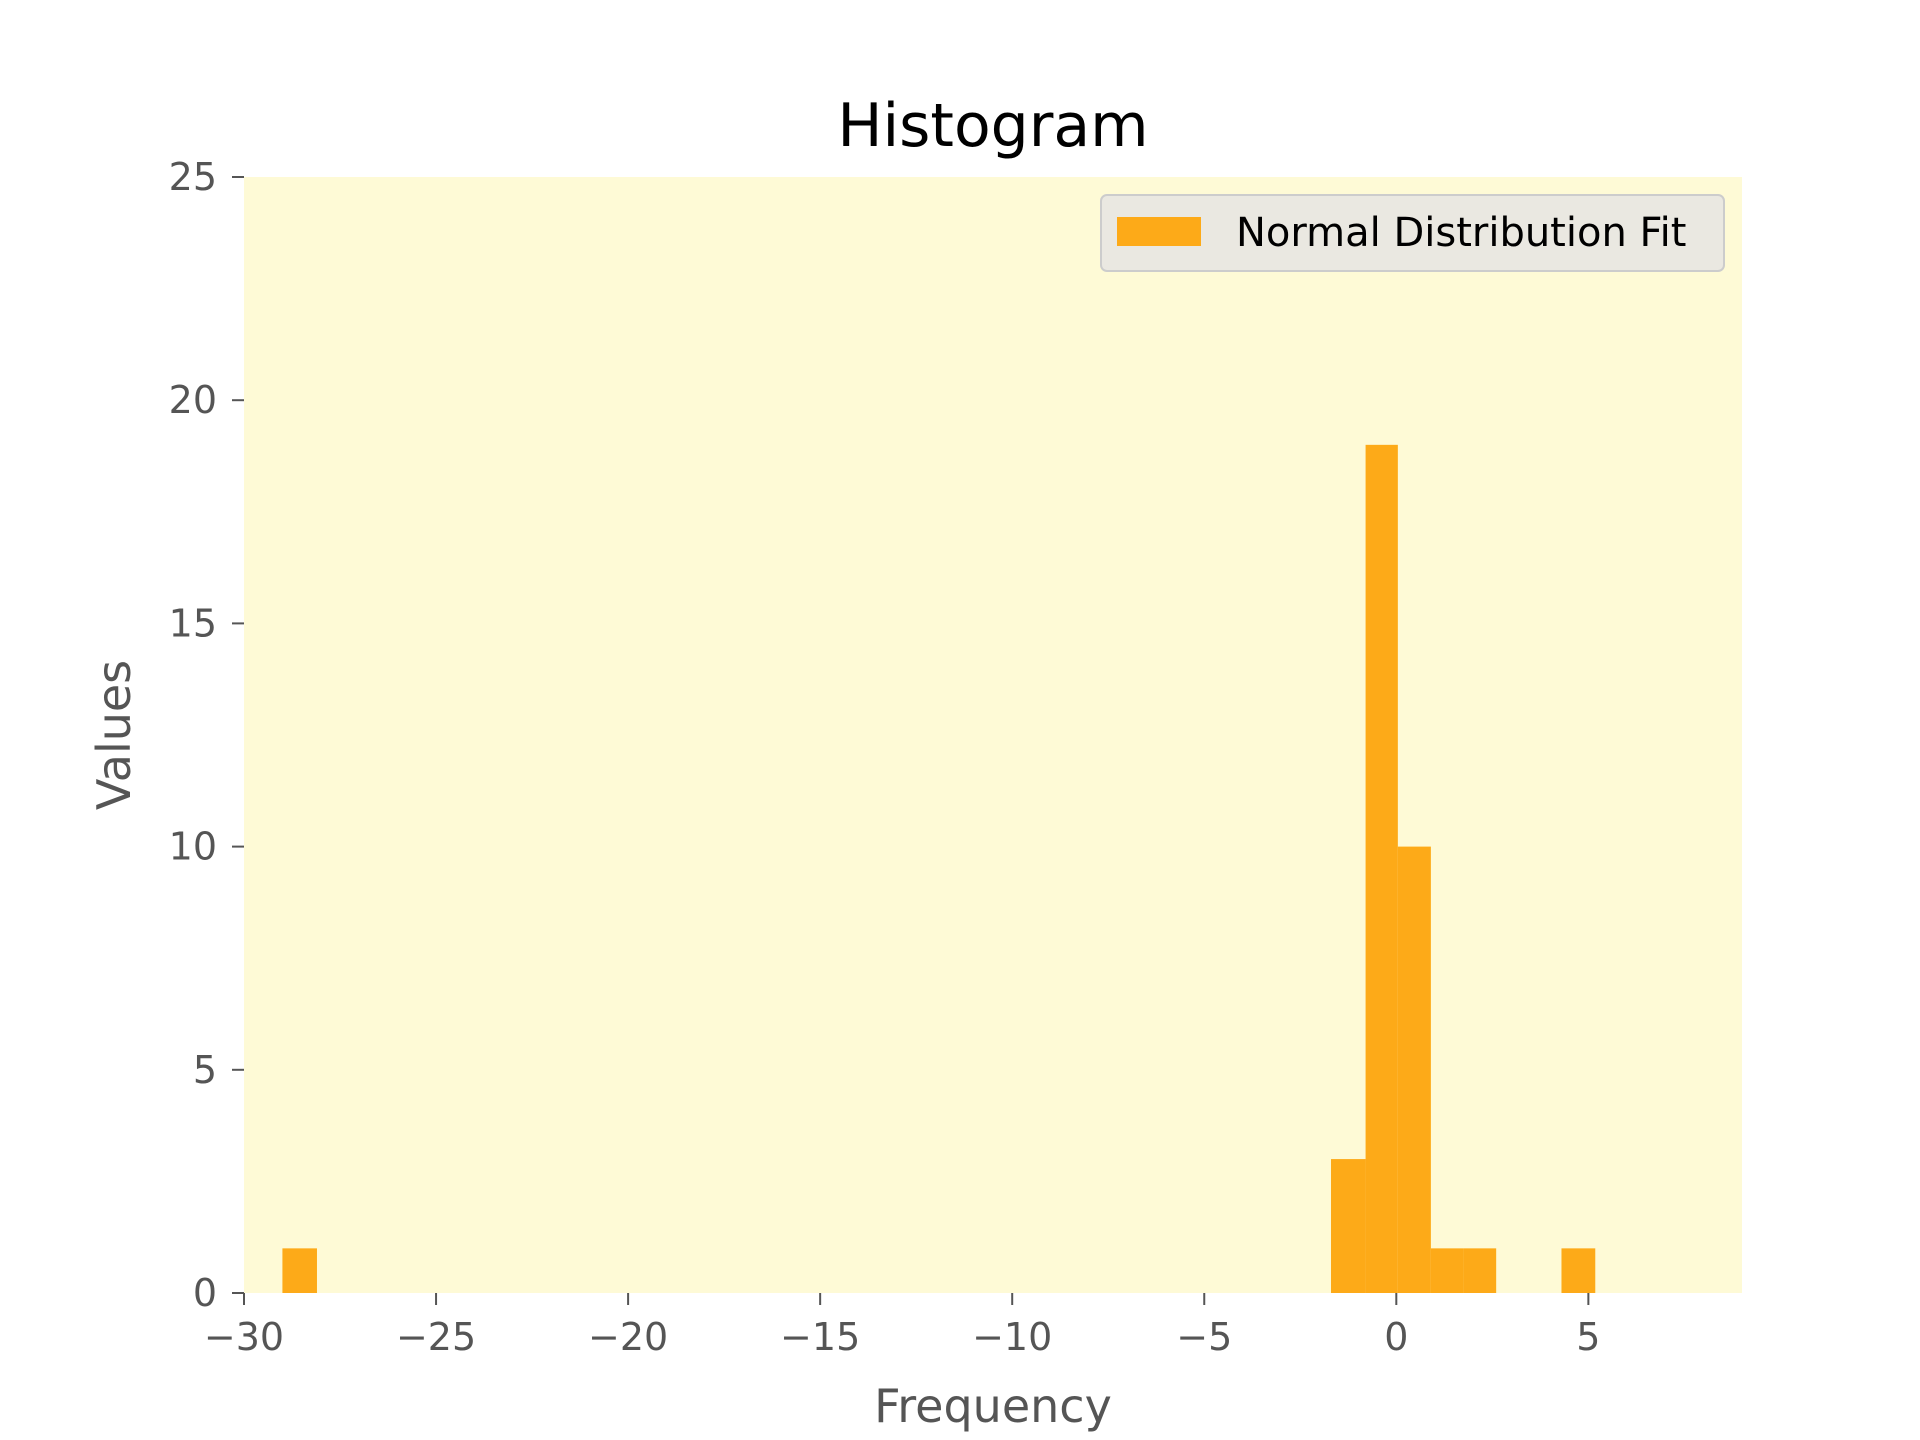  I want to click on x-axis-label: Frequency, so click(993, 1406).